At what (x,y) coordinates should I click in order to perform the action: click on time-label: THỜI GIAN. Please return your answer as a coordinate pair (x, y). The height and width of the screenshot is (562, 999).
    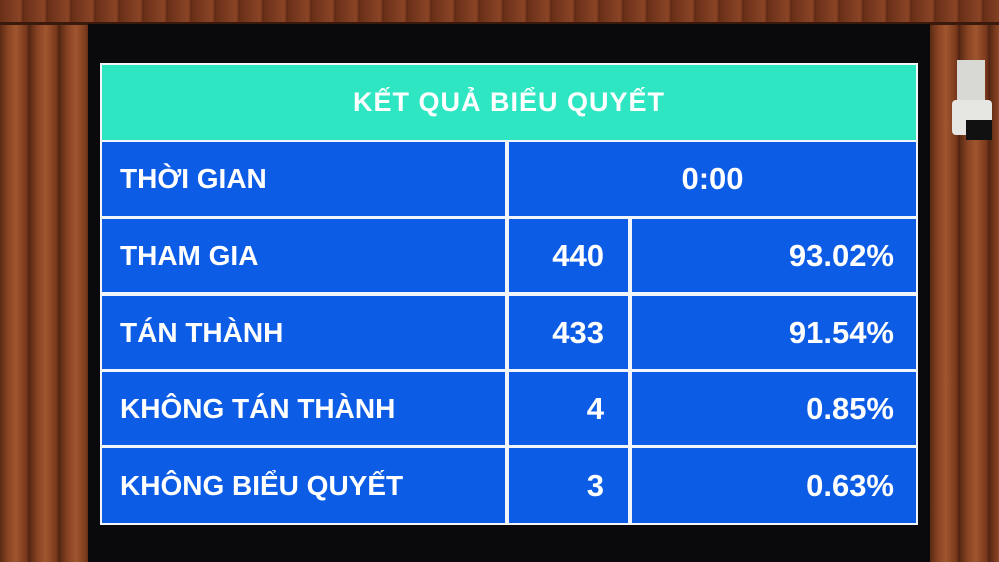
    Looking at the image, I should click on (303, 179).